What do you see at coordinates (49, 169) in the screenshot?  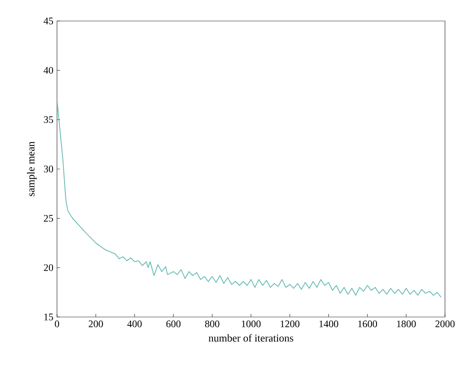 I see `y-tick-label: 30` at bounding box center [49, 169].